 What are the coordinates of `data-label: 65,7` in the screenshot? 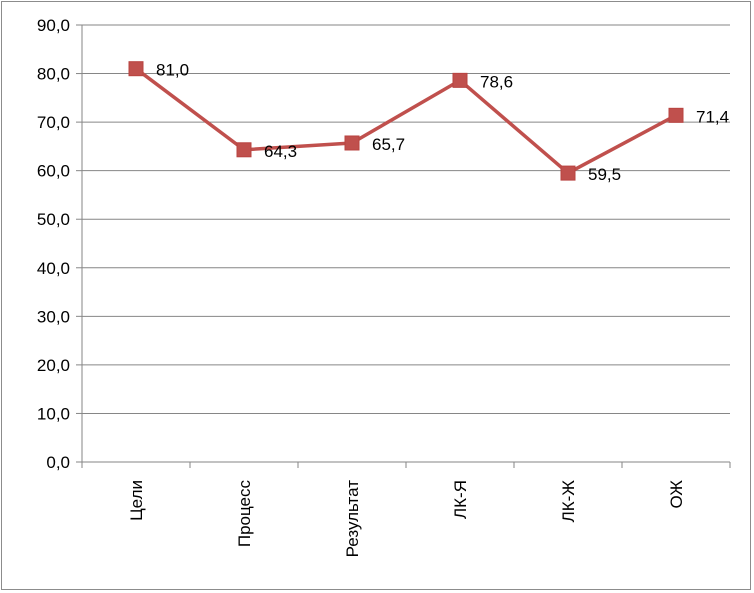 It's located at (388, 144).